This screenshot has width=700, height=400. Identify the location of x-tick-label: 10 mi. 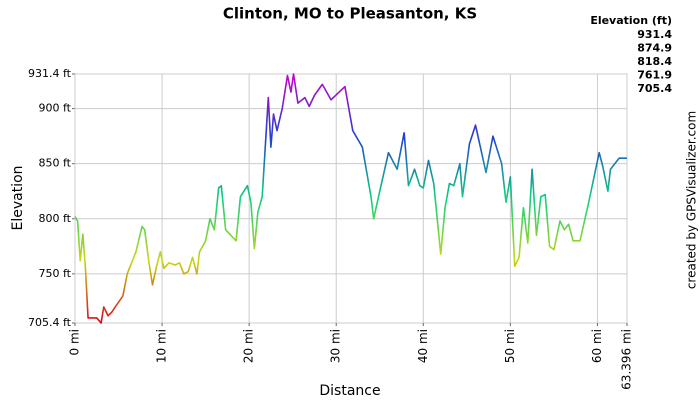
(162, 346).